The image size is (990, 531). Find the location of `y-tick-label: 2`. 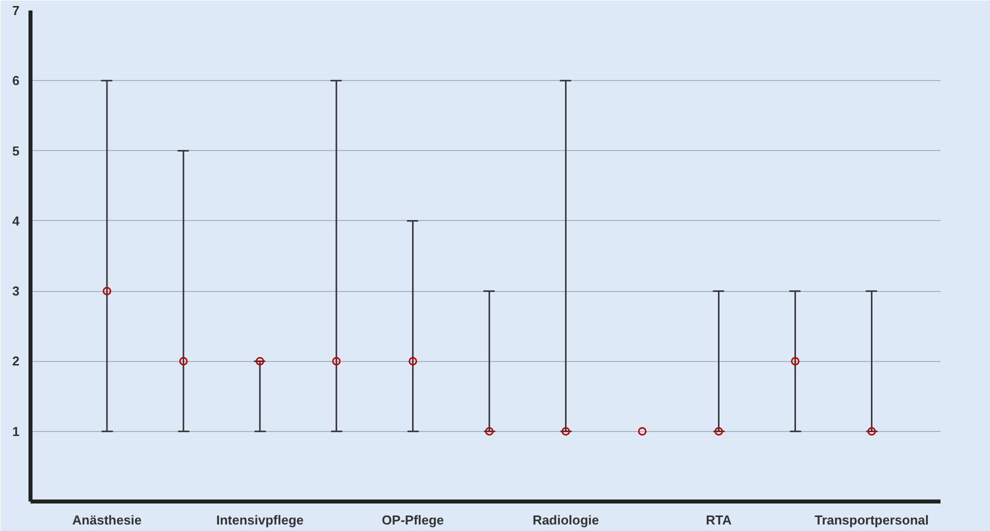

y-tick-label: 2 is located at coordinates (16, 361).